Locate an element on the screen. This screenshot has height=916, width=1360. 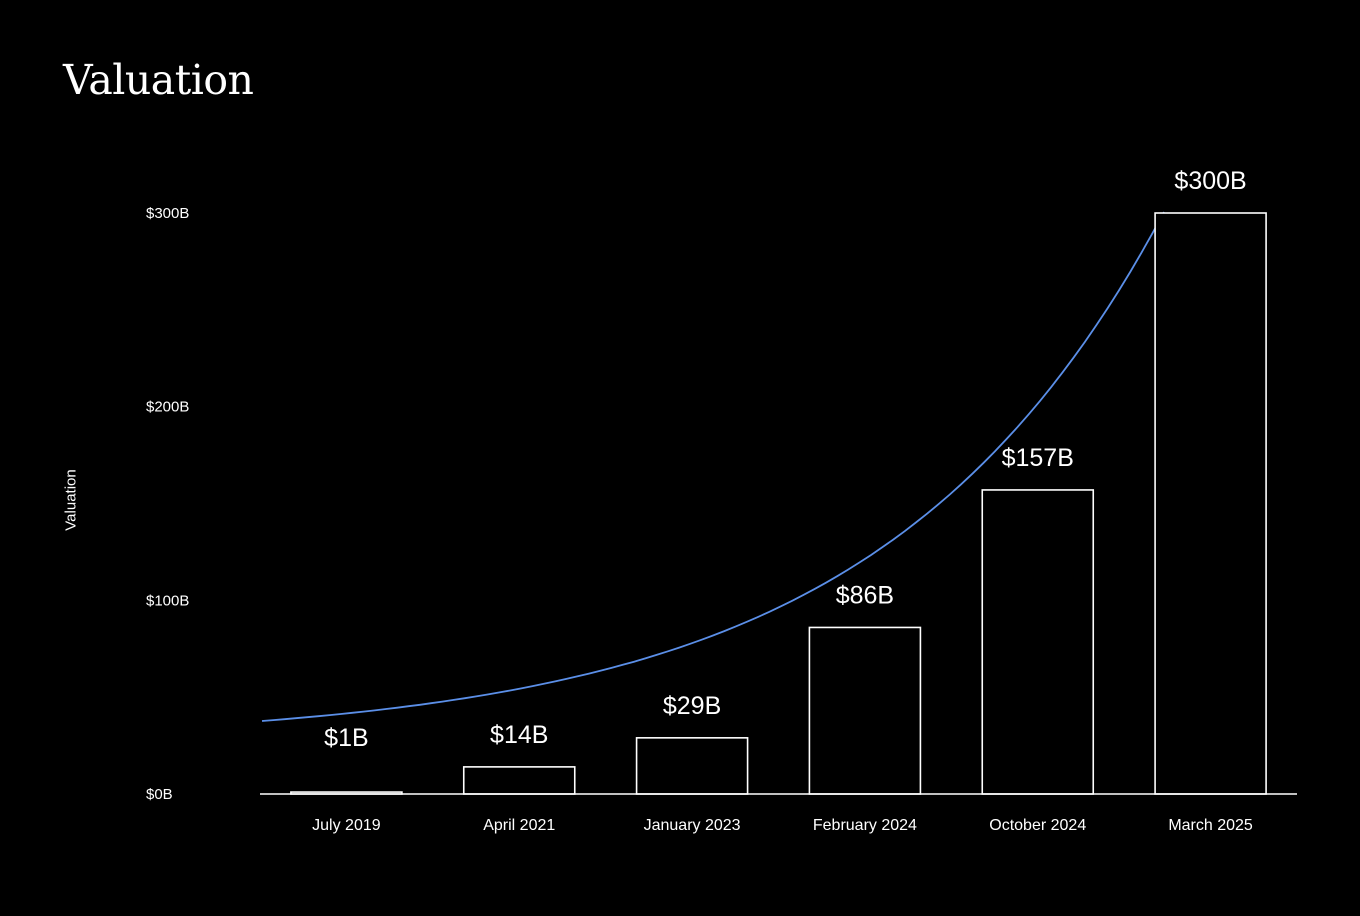
x-tick-label: October 2024 is located at coordinates (1037, 825).